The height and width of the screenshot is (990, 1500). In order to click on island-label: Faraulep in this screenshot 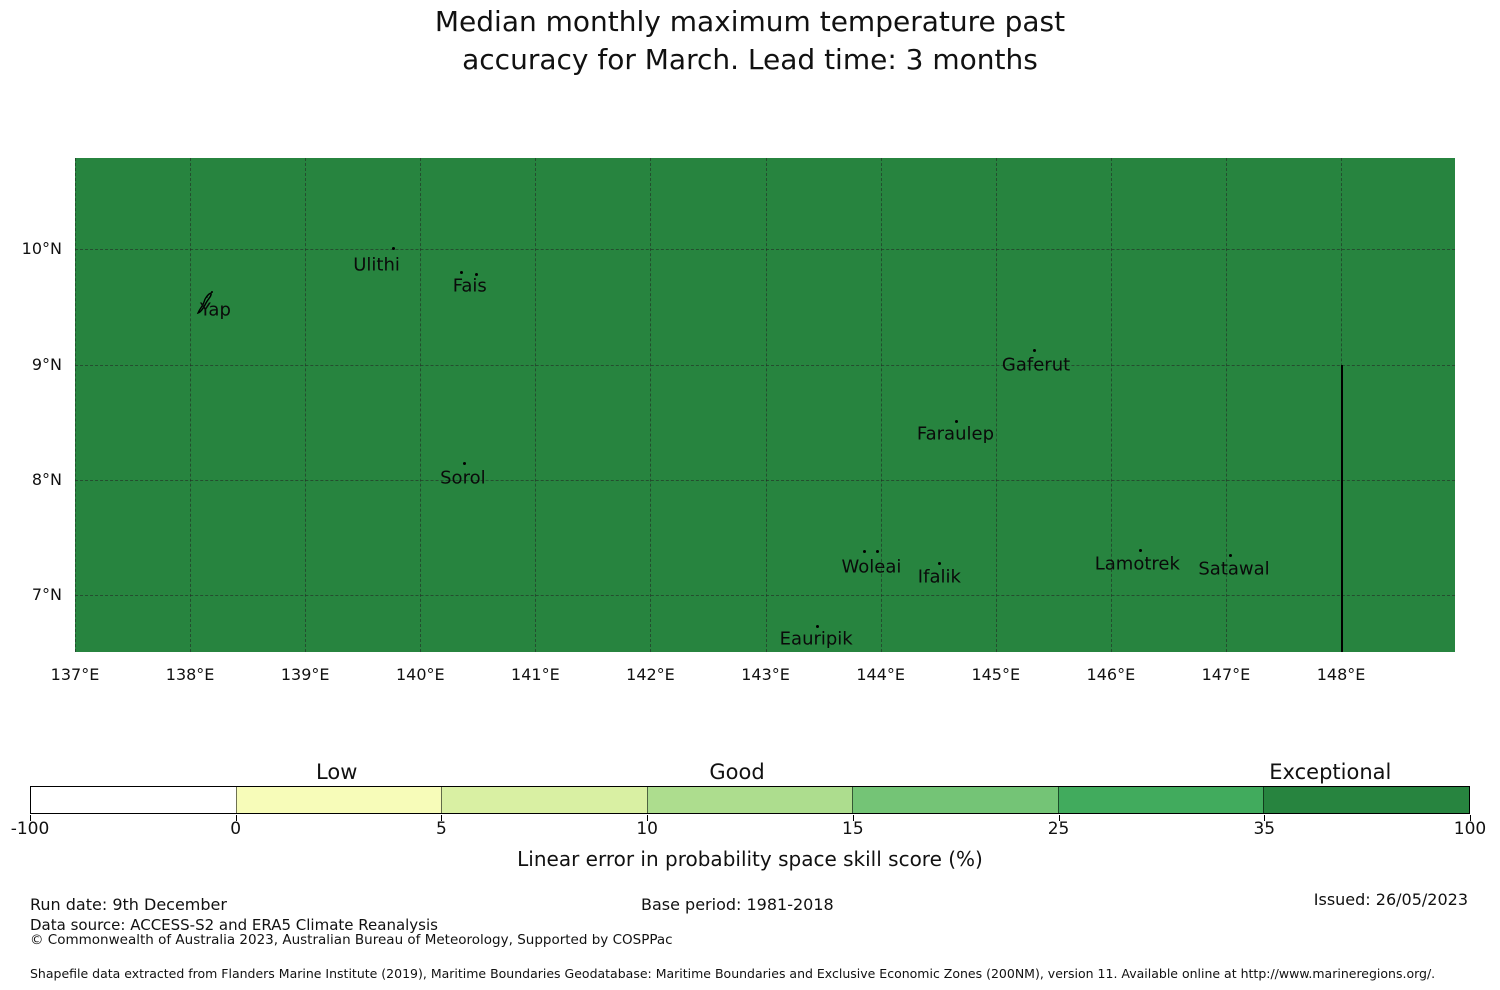, I will do `click(955, 434)`.